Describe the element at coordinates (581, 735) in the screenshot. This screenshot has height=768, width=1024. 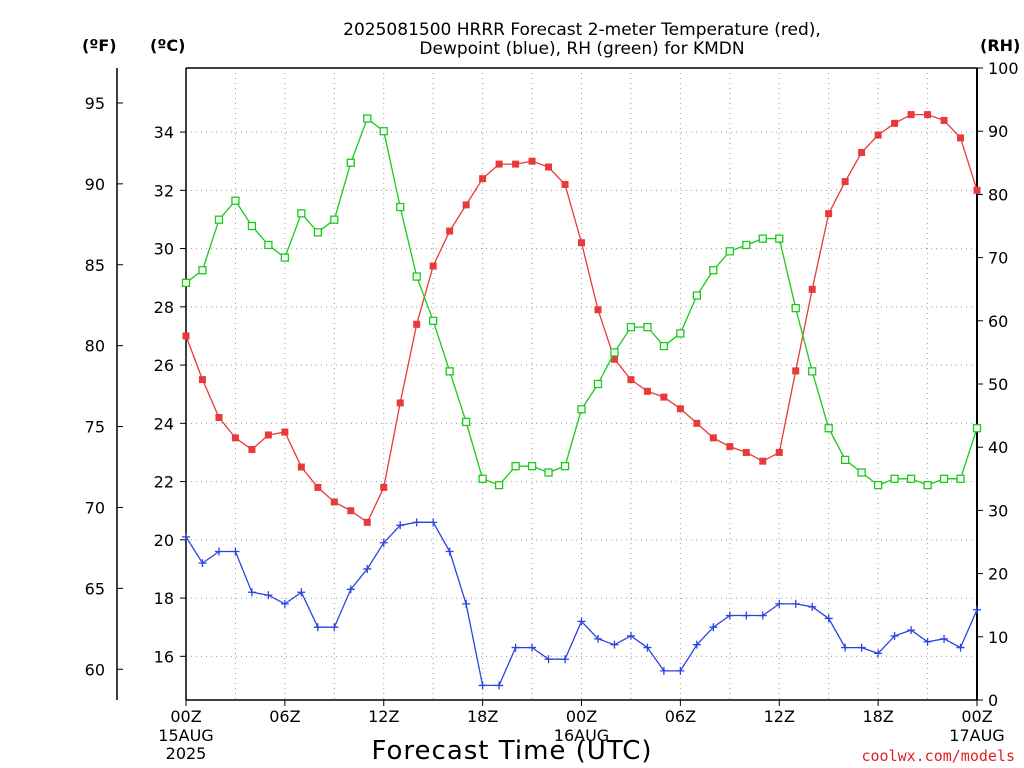
I see `x-tick-date-label: 16AUG` at that location.